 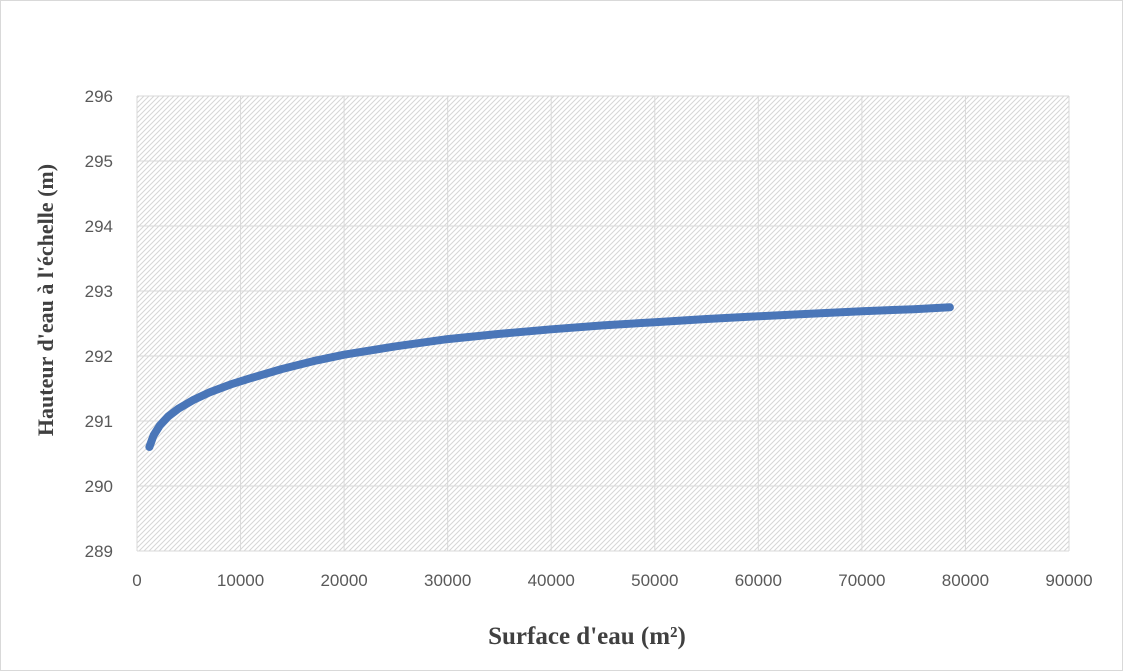 What do you see at coordinates (654, 580) in the screenshot?
I see `x-tick-label: 50000` at bounding box center [654, 580].